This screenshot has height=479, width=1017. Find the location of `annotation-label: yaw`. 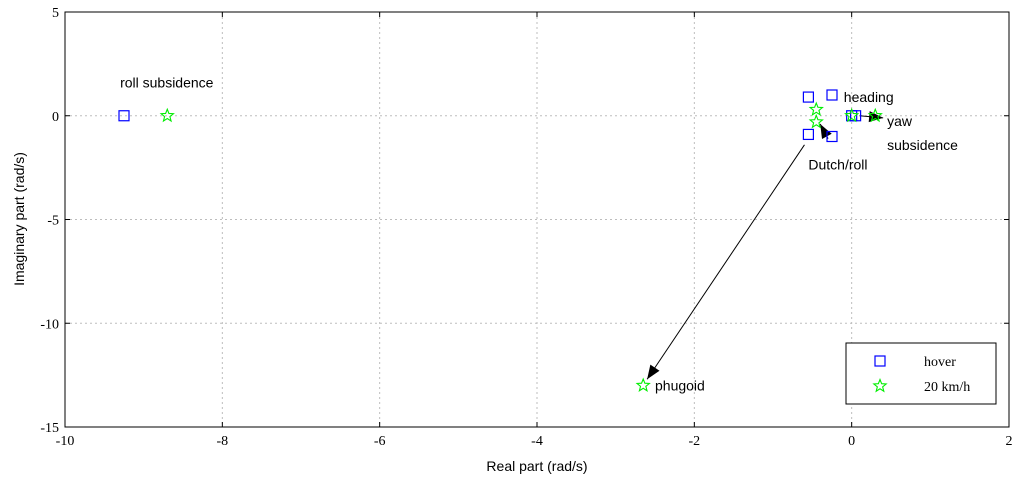

annotation-label: yaw is located at coordinates (900, 121).